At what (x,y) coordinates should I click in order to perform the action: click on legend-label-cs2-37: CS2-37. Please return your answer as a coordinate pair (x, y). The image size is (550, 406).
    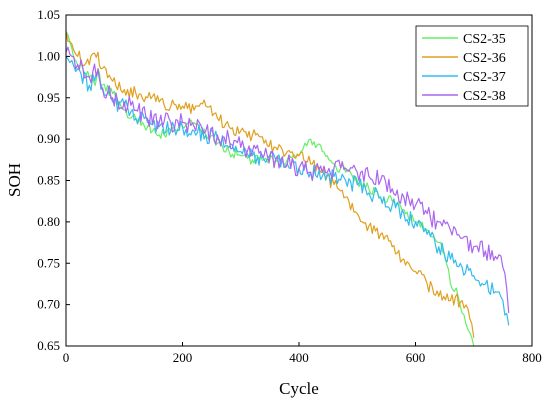
    Looking at the image, I should click on (484, 77).